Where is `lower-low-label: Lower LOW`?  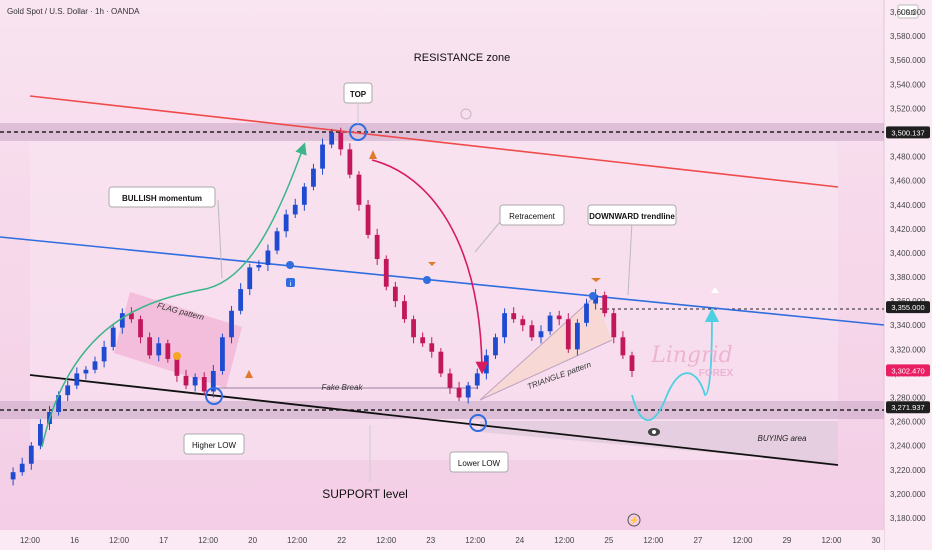
lower-low-label: Lower LOW is located at coordinates (479, 463).